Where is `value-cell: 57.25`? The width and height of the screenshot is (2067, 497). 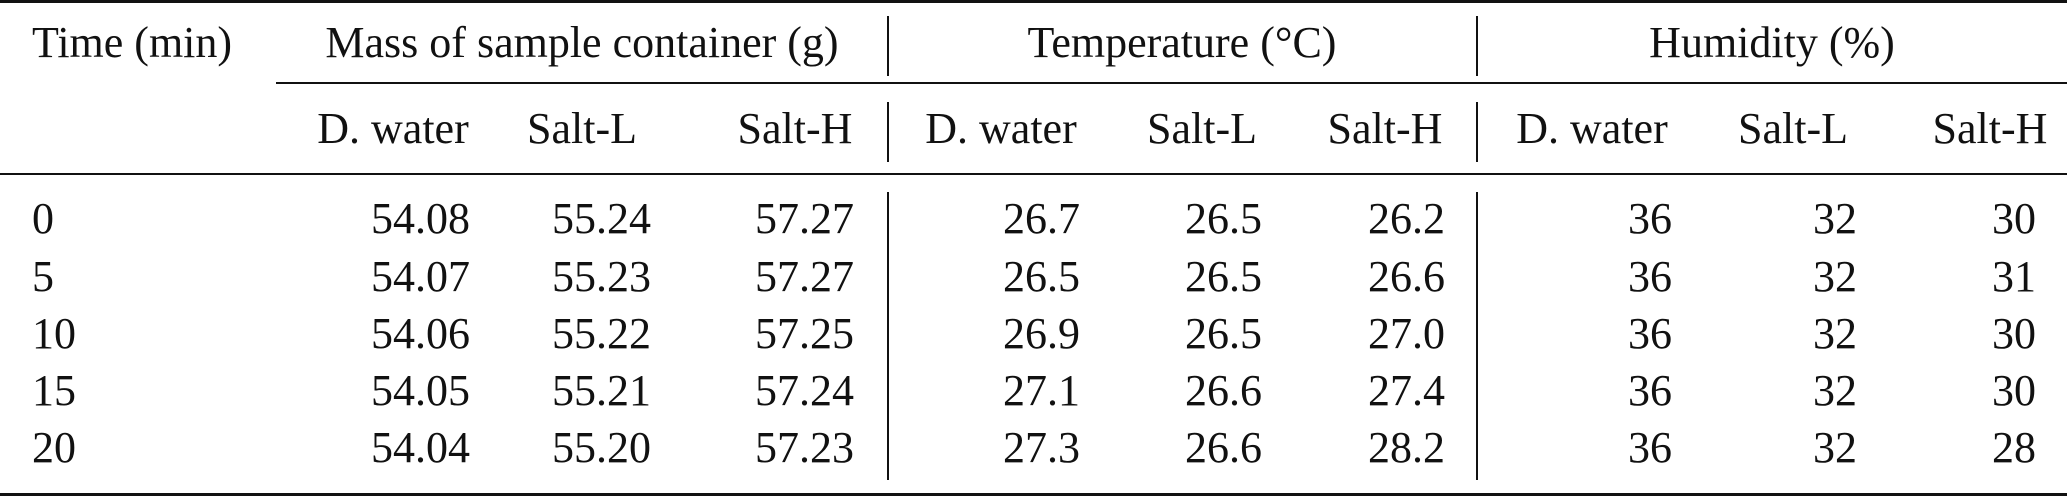 value-cell: 57.25 is located at coordinates (804, 333).